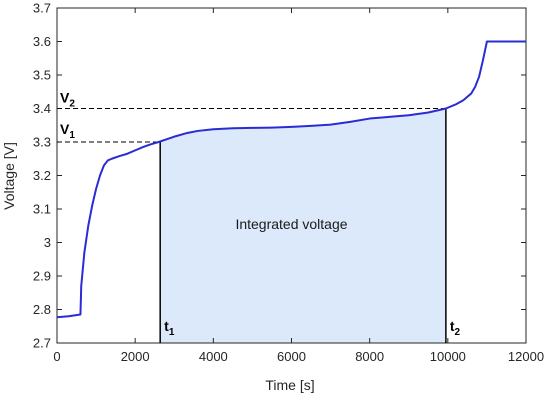  Describe the element at coordinates (526, 356) in the screenshot. I see `x-tick-label: 12000` at that location.